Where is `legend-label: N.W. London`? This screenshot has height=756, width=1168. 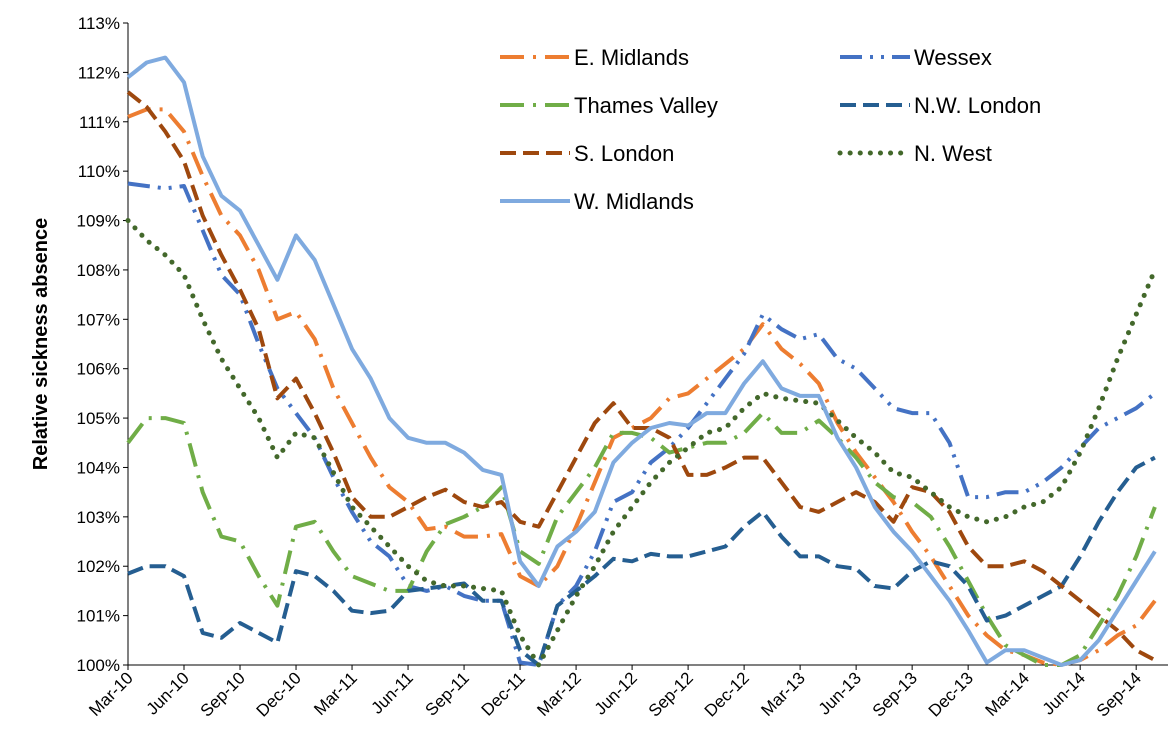 legend-label: N.W. London is located at coordinates (977, 105).